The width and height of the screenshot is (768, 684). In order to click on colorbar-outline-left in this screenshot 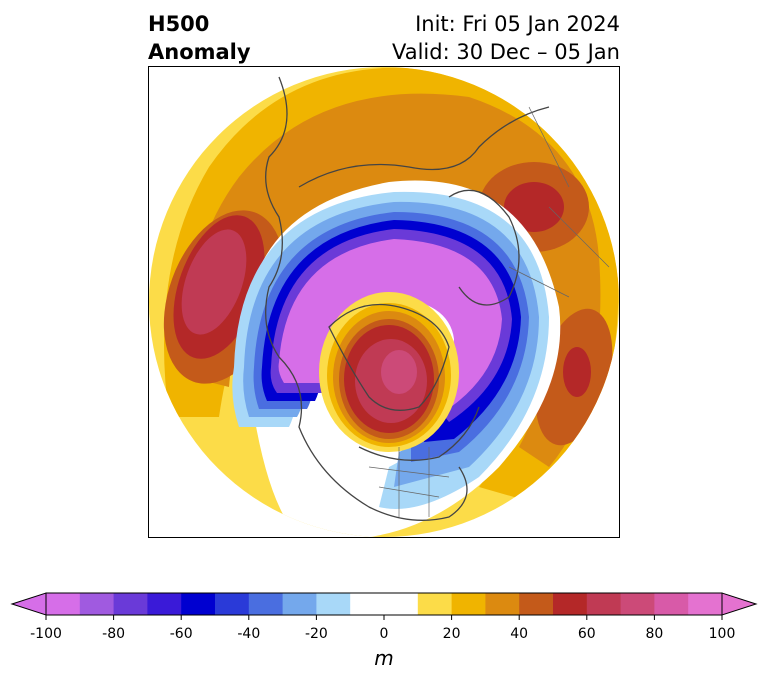, I will do `click(28, 604)`.